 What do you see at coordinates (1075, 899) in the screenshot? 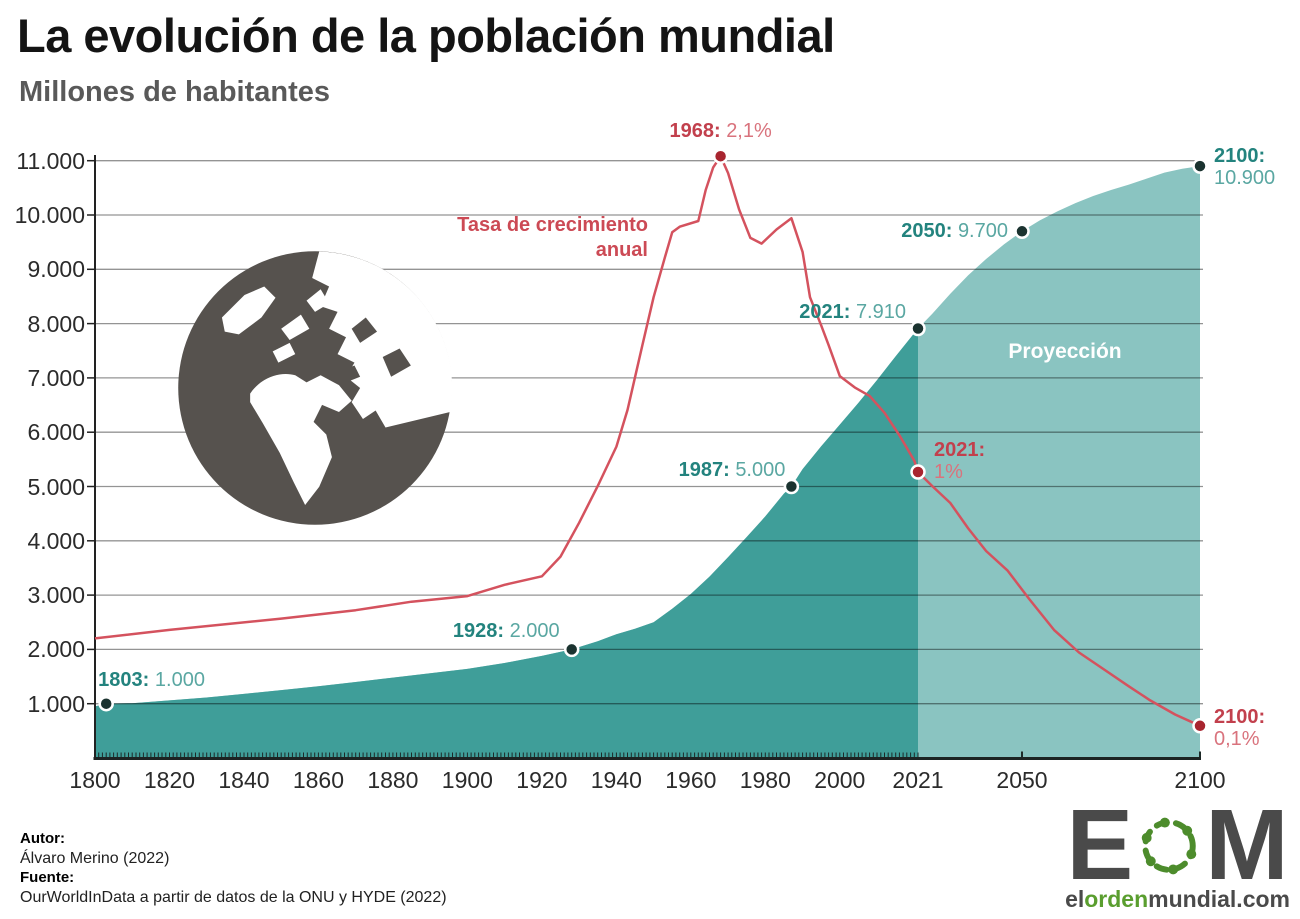
I see `eom-domain-el: el` at bounding box center [1075, 899].